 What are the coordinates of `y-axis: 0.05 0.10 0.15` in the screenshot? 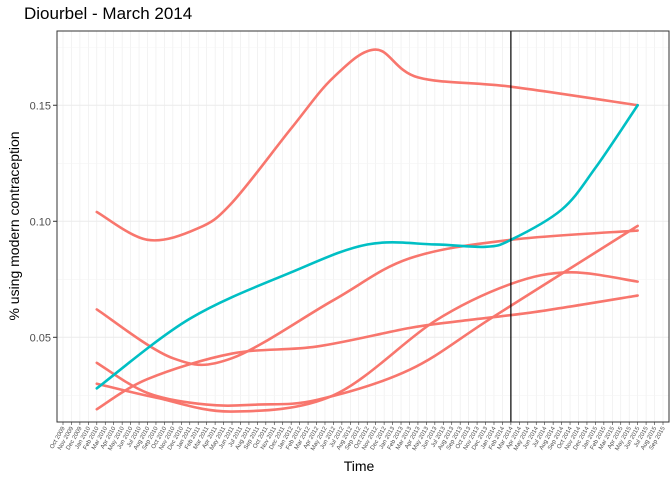 It's located at (43, 222).